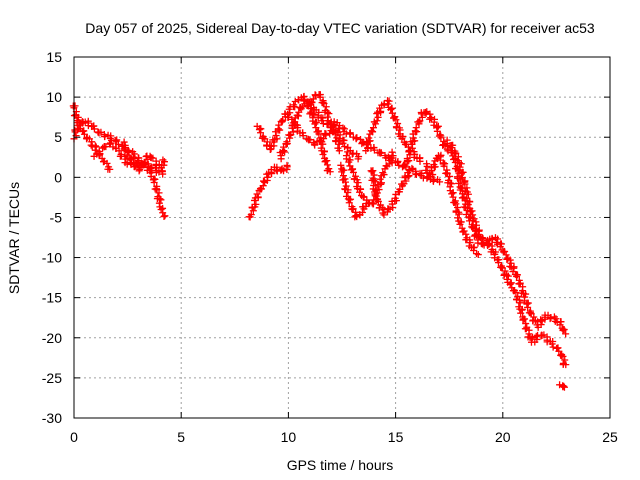 The height and width of the screenshot is (480, 640). I want to click on y-tick-label: 5, so click(58, 137).